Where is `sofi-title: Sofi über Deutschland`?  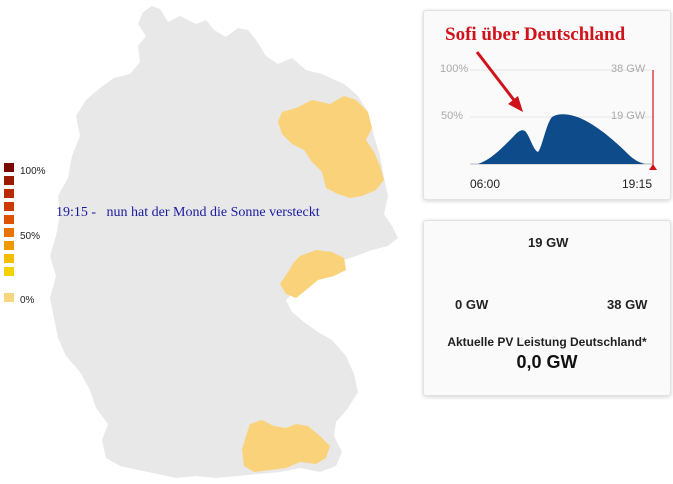 sofi-title: Sofi über Deutschland is located at coordinates (535, 34).